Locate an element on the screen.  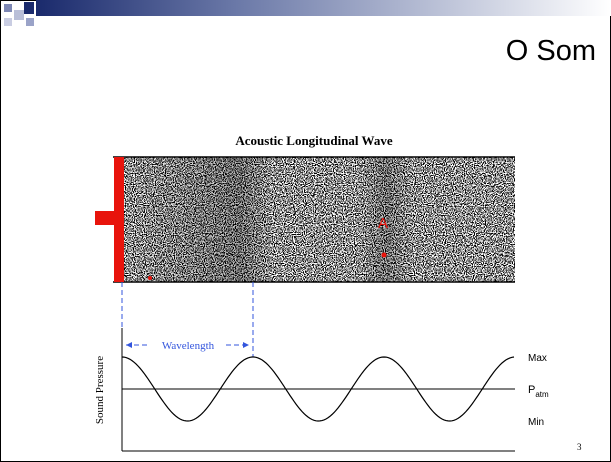
patm-subscript: atm is located at coordinates (542, 394).